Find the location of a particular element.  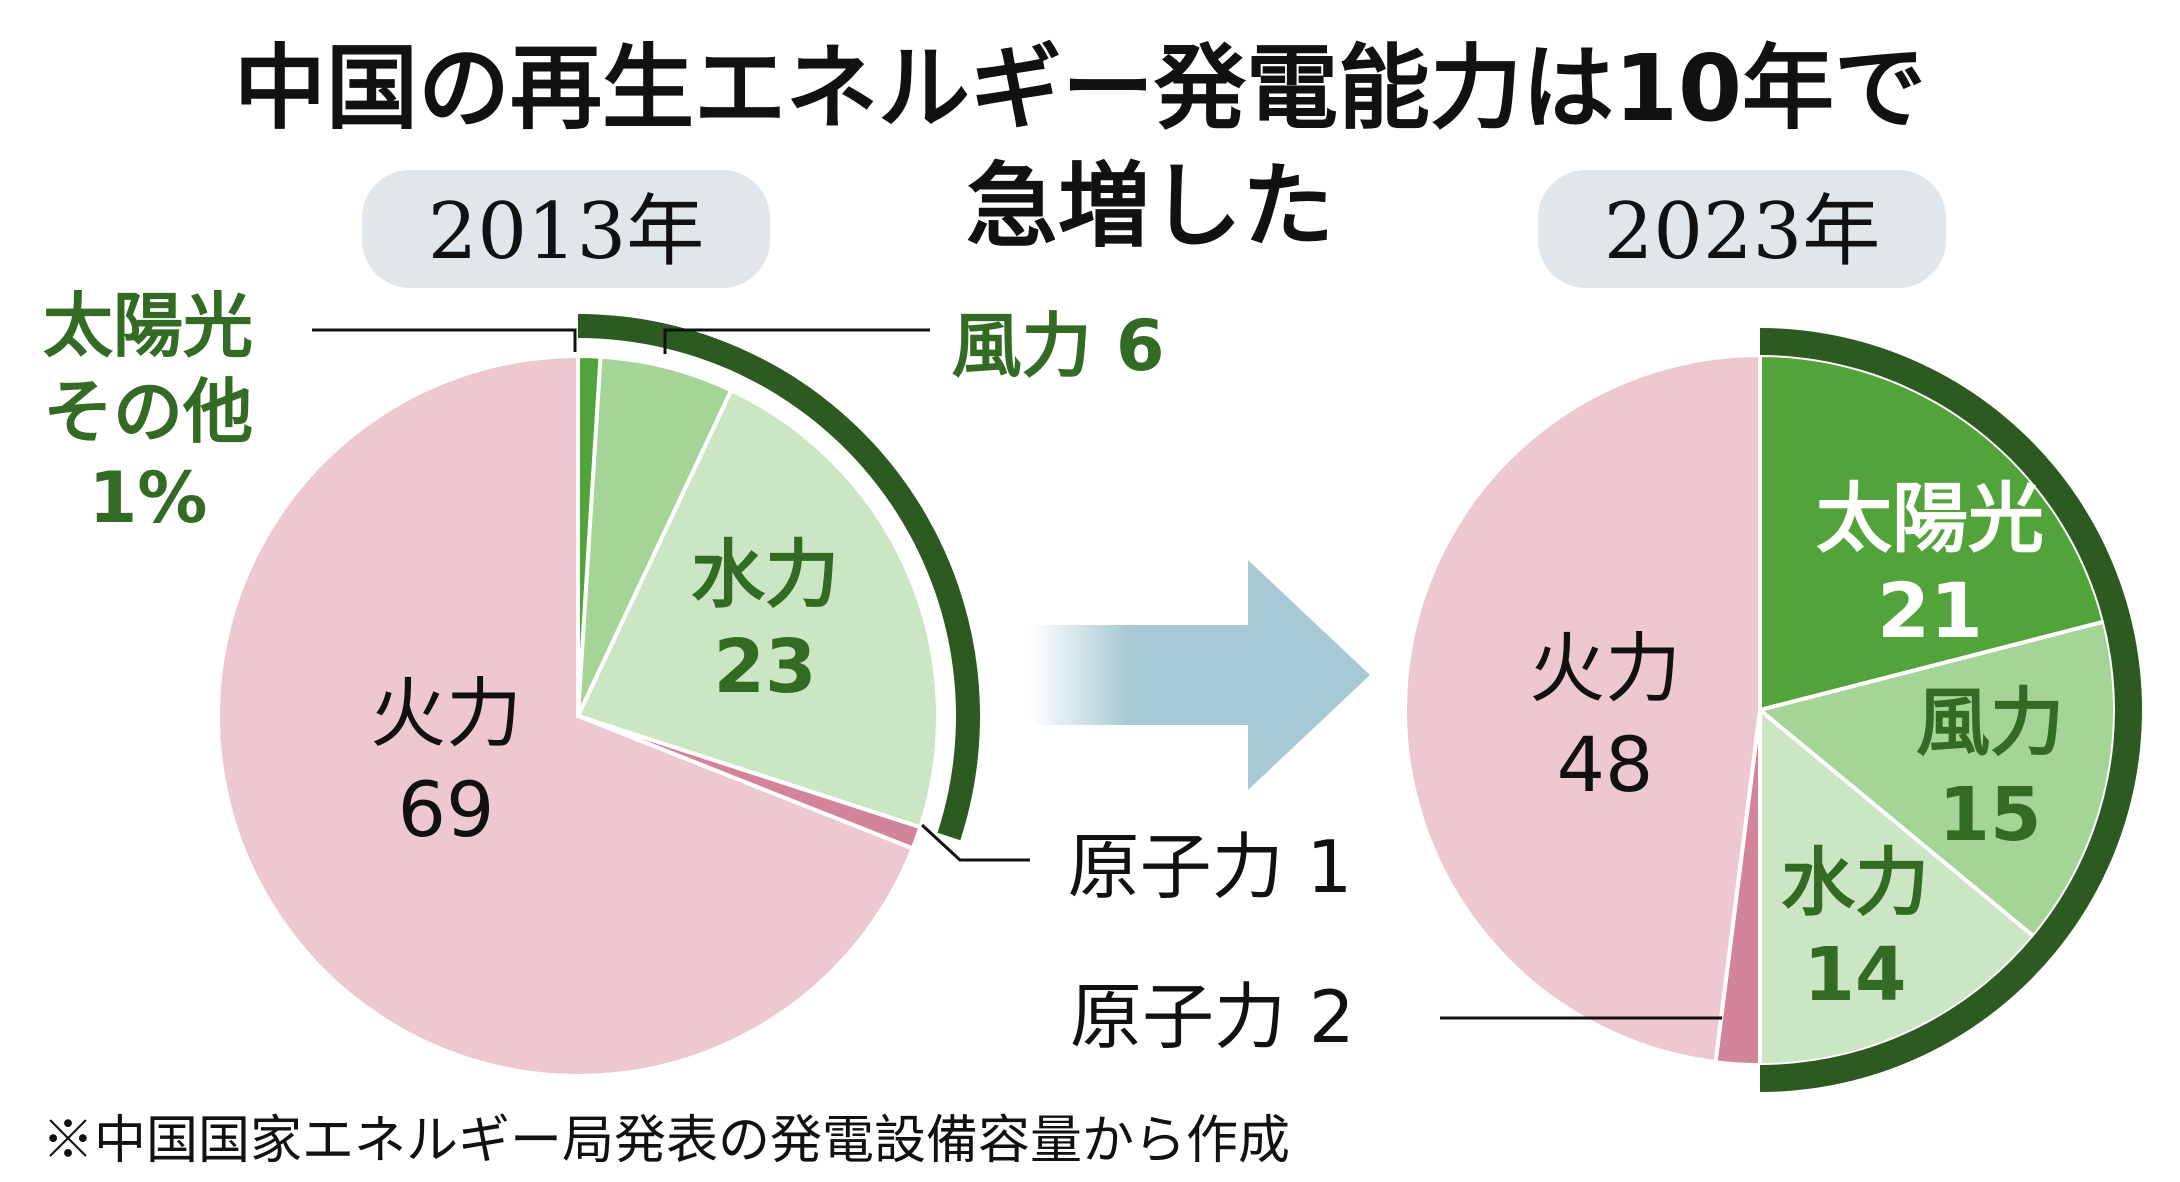

slice-label-solar-other-2013-line2: その他 is located at coordinates (148, 412).